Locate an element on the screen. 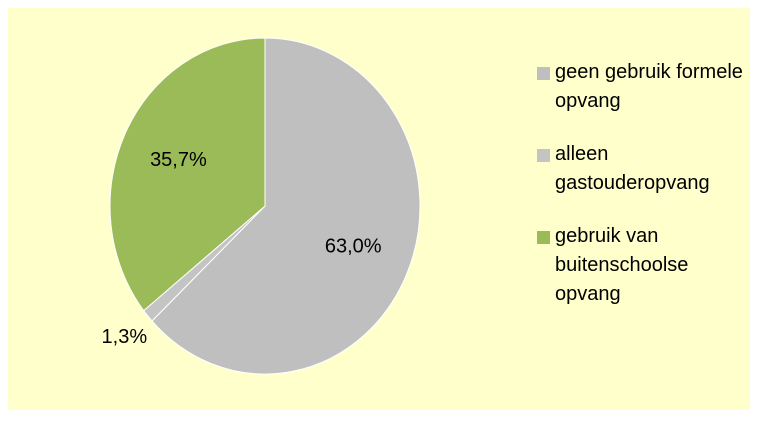  legend-item: alleen gastouderopvang is located at coordinates (638, 169).